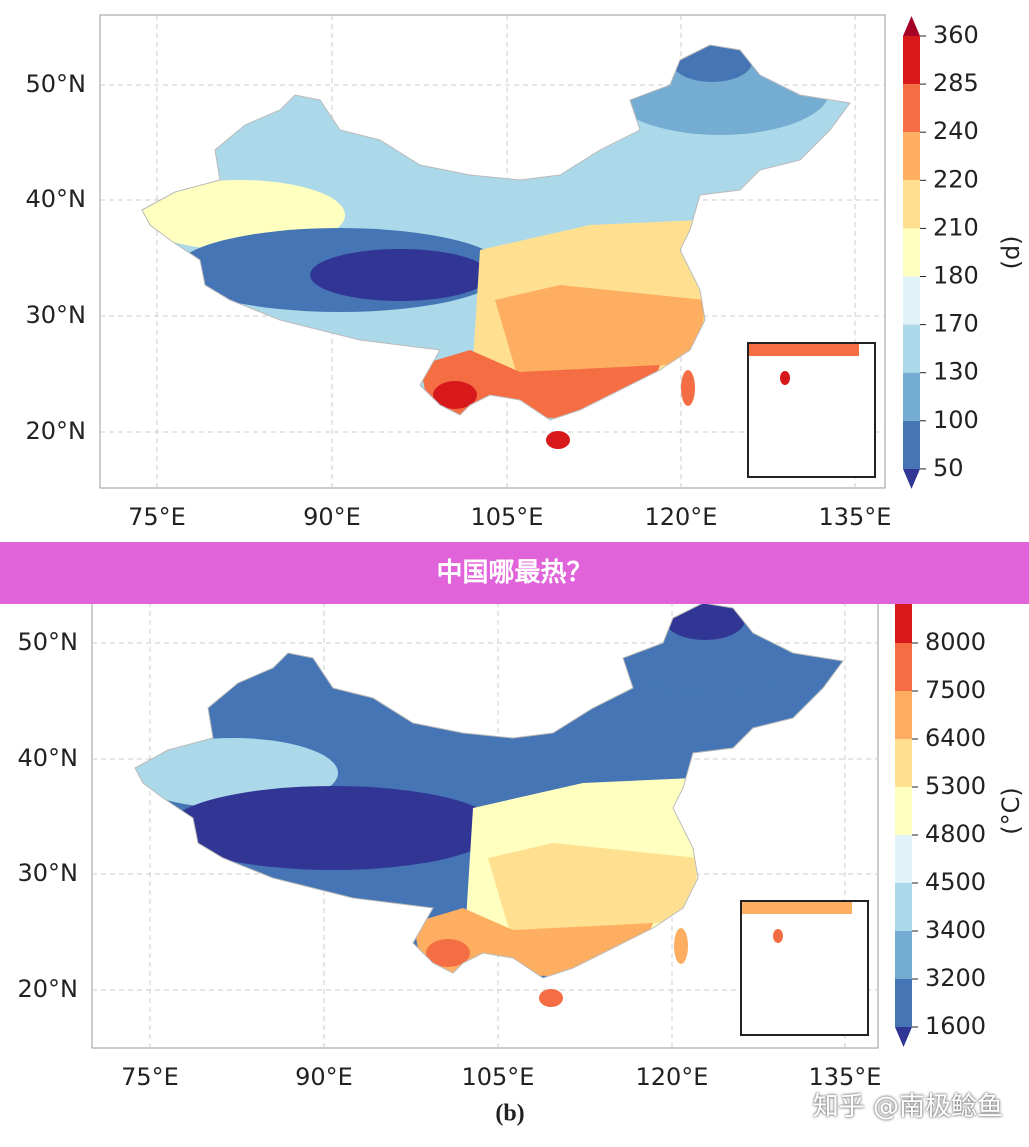  Describe the element at coordinates (956, 131) in the screenshot. I see `colorbar-tick-label: 240` at that location.